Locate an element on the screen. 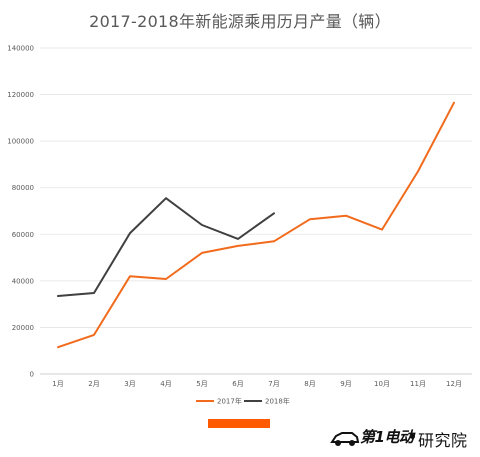 The width and height of the screenshot is (480, 457). x-tick-label: 9月 is located at coordinates (345, 384).